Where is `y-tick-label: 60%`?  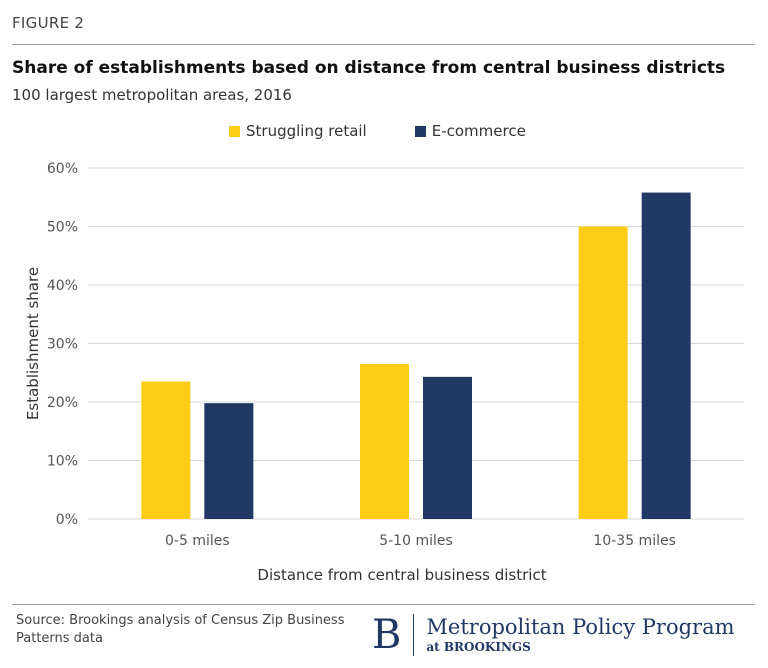
y-tick-label: 60% is located at coordinates (62, 169).